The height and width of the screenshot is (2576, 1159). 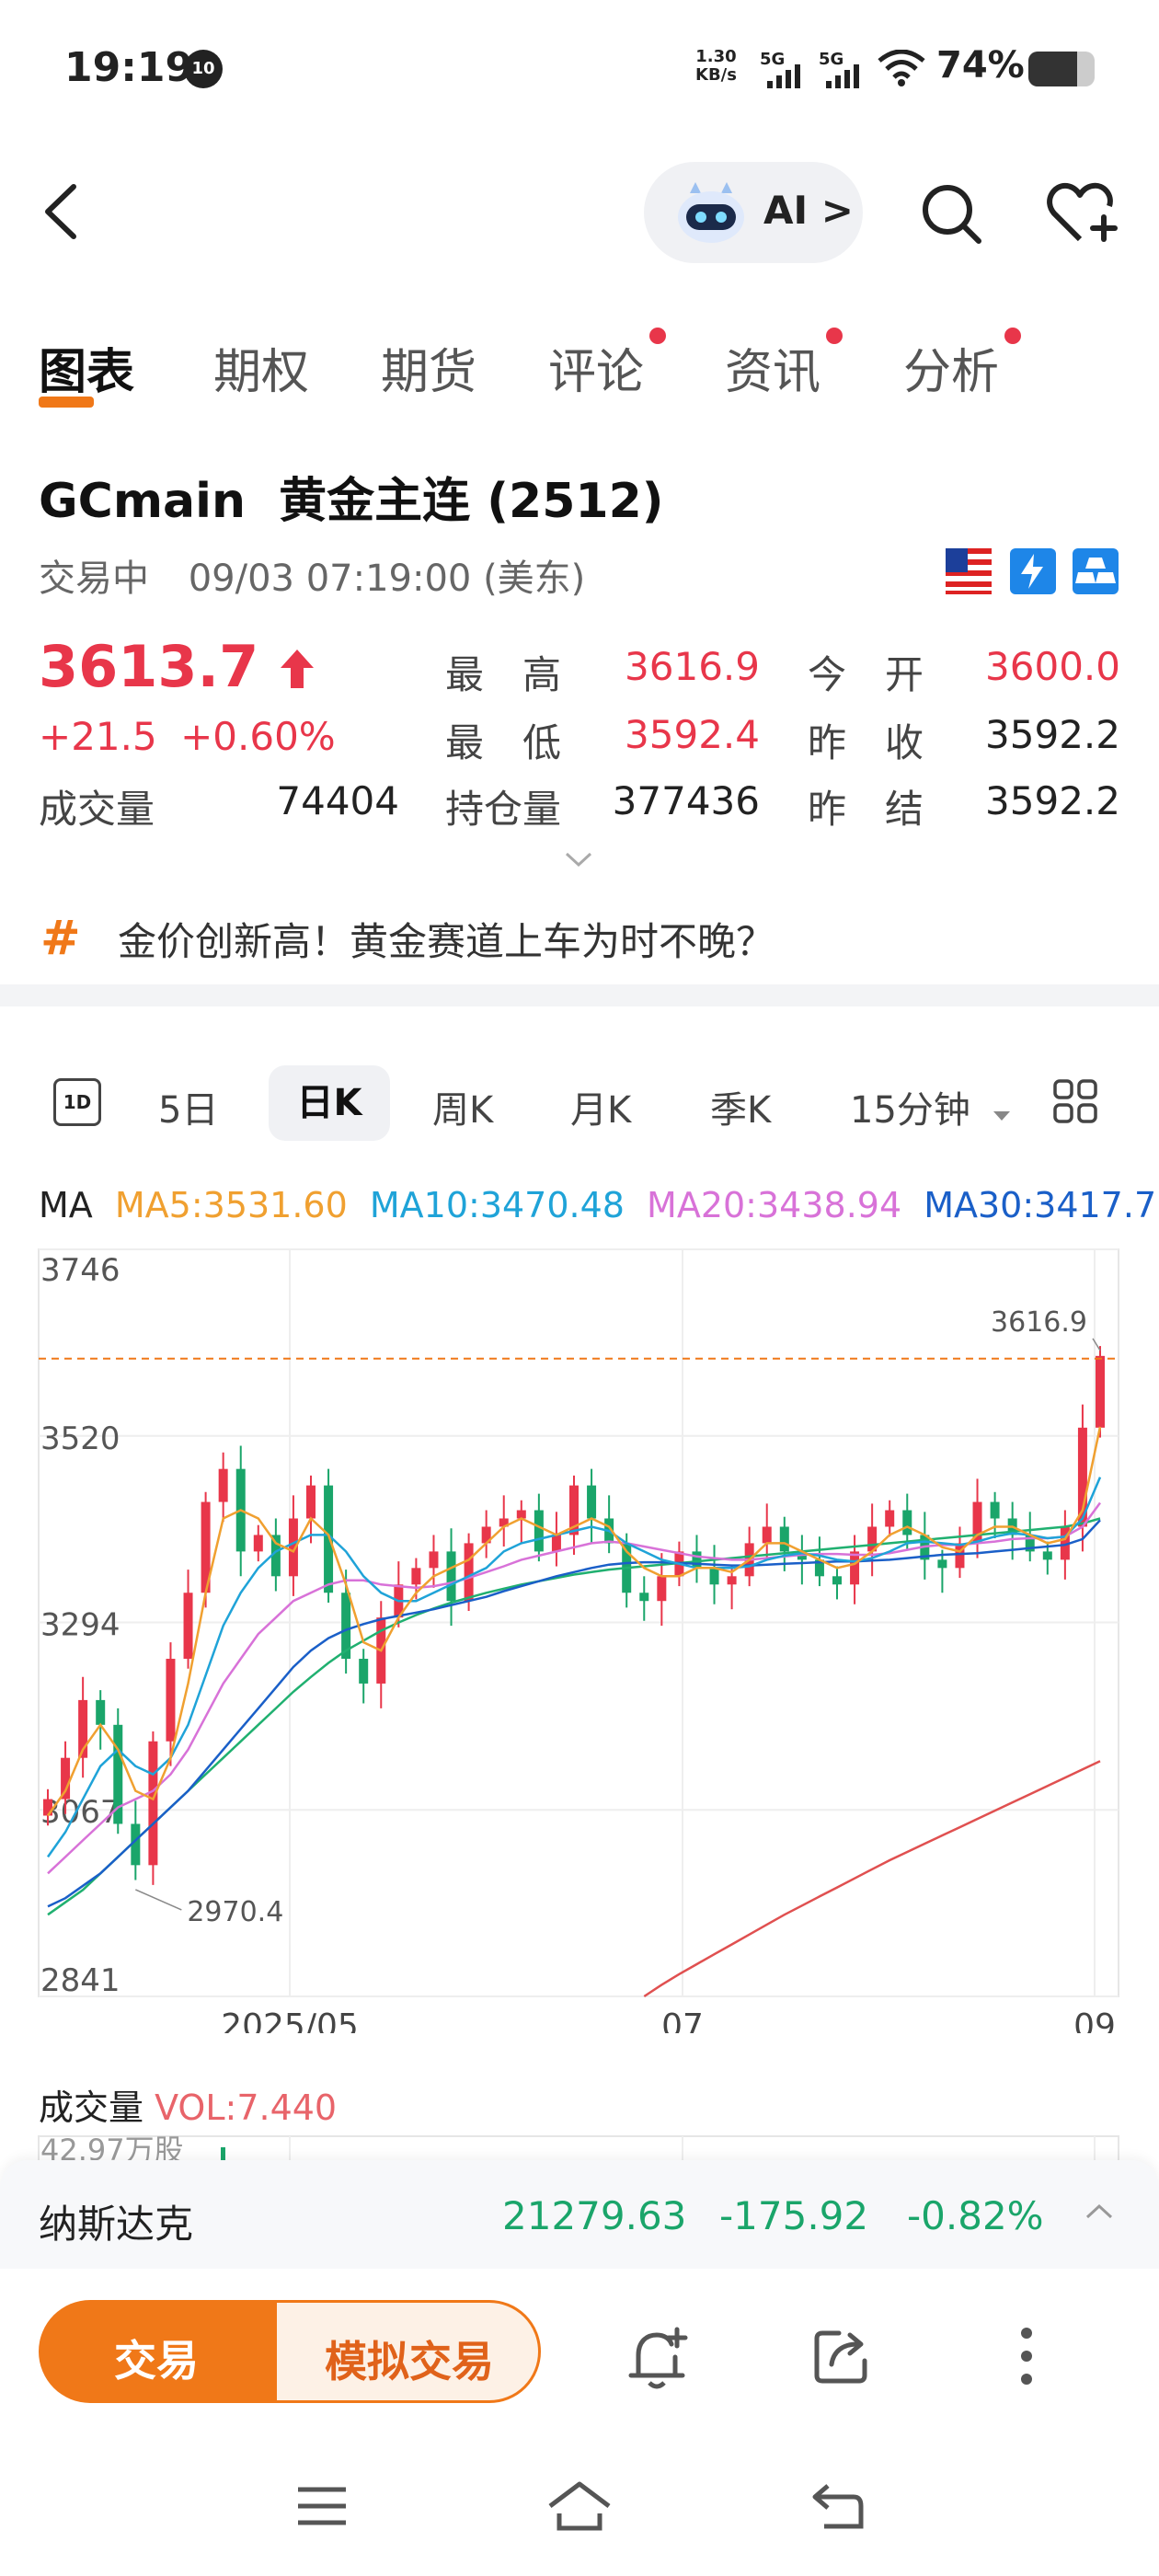 What do you see at coordinates (711, 212) in the screenshot?
I see `ai-robot-icon` at bounding box center [711, 212].